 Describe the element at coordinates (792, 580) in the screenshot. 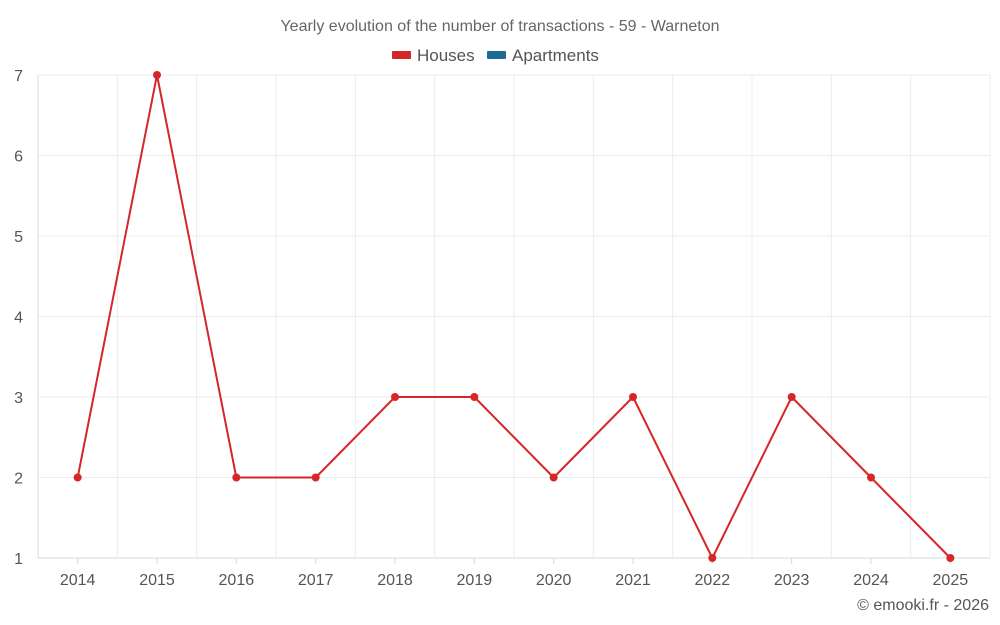

I see `x-tick-label: 2023` at that location.